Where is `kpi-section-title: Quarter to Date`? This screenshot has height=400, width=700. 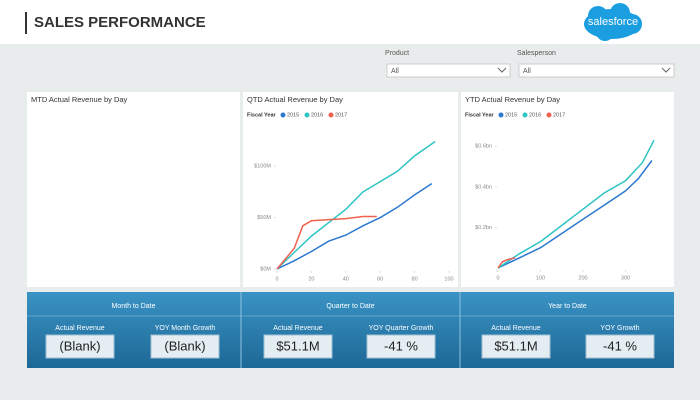 kpi-section-title: Quarter to Date is located at coordinates (350, 306).